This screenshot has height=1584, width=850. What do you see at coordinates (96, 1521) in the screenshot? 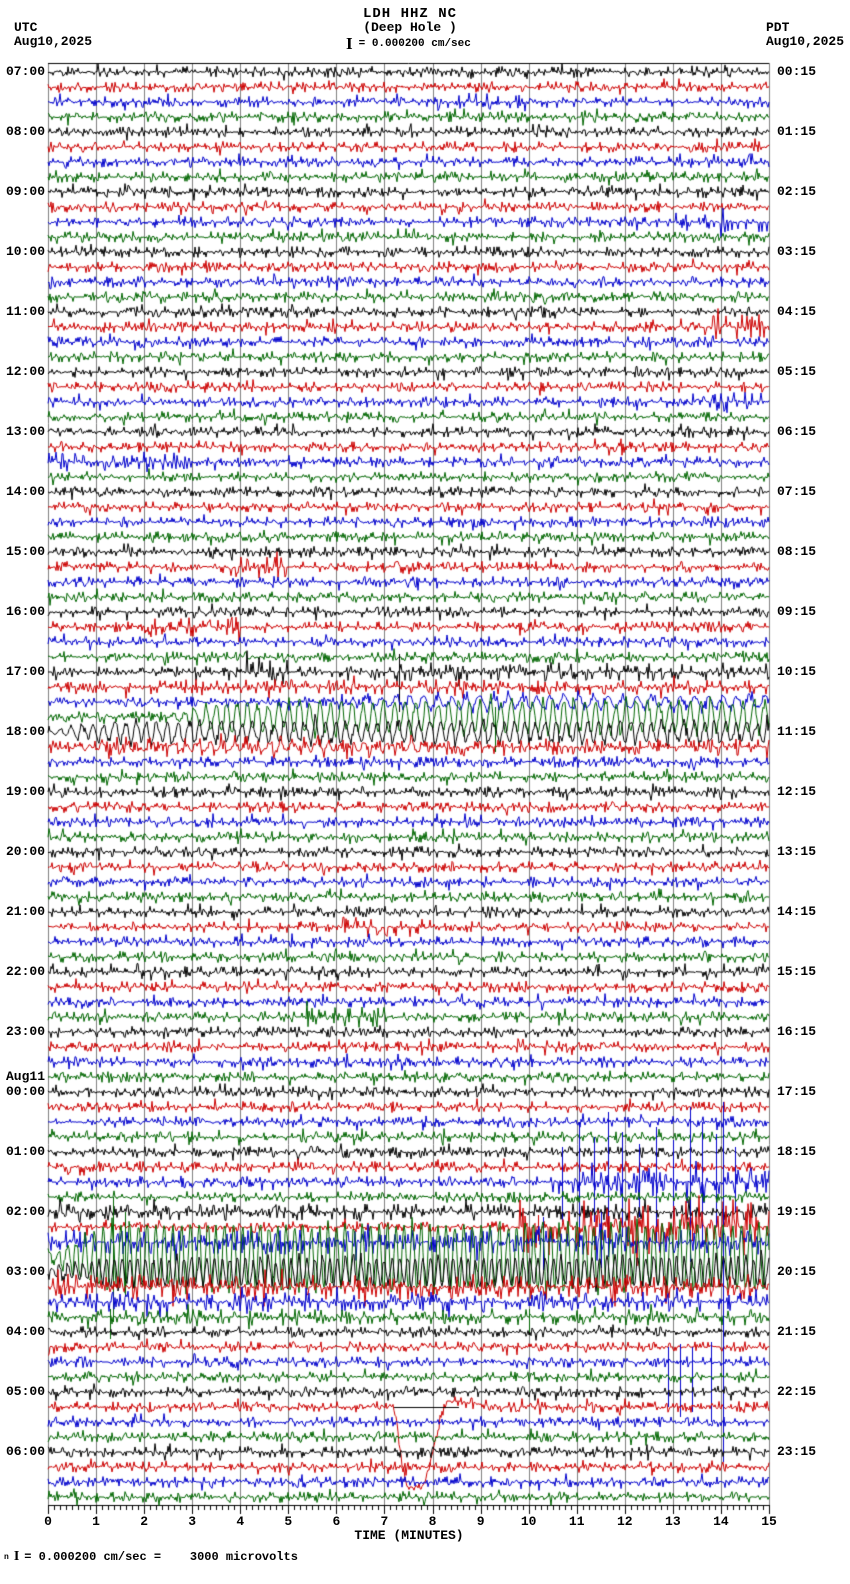
I see `axis-tick-label: 1` at bounding box center [96, 1521].